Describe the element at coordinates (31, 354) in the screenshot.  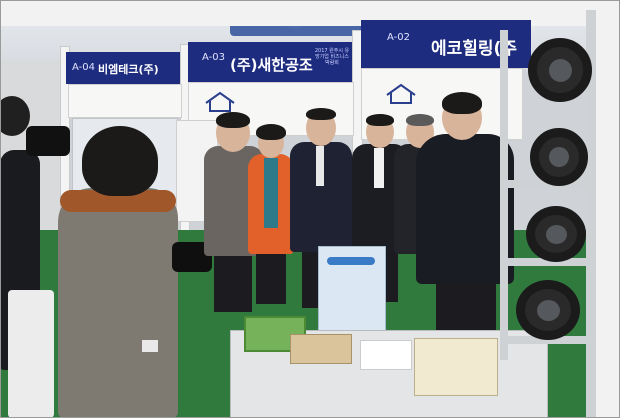
I see `white-stand` at that location.